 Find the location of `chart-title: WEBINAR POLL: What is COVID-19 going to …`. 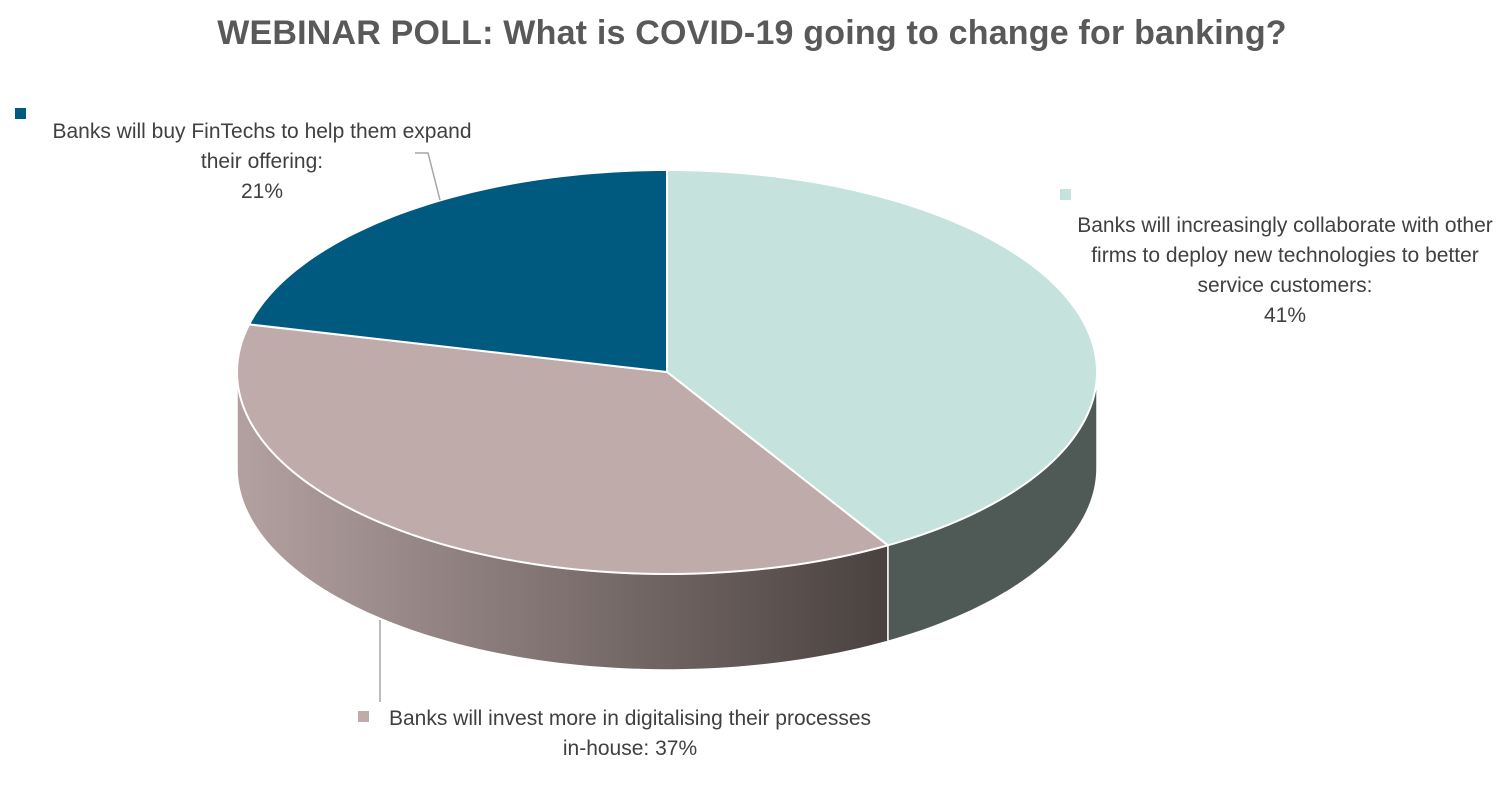

chart-title: WEBINAR POLL: What is COVID-19 going to … is located at coordinates (752, 33).